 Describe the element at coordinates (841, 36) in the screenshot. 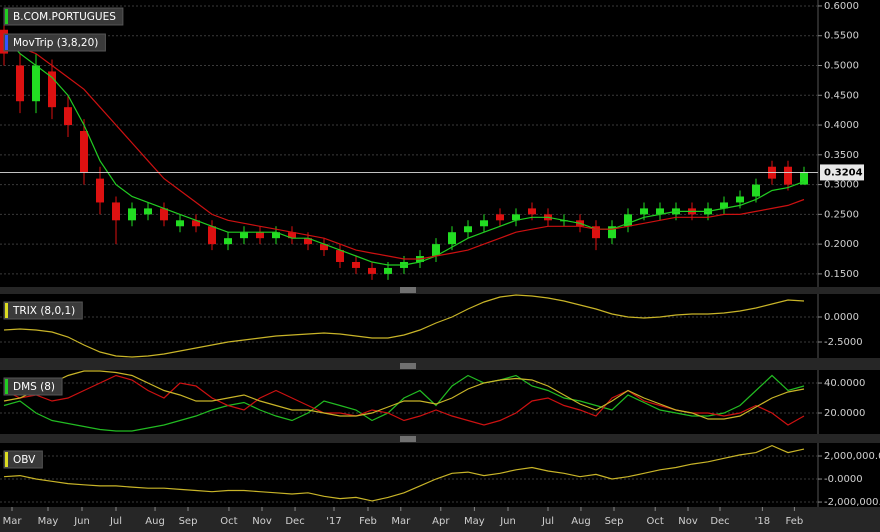

I see `y-tick-label: 0.5500` at that location.